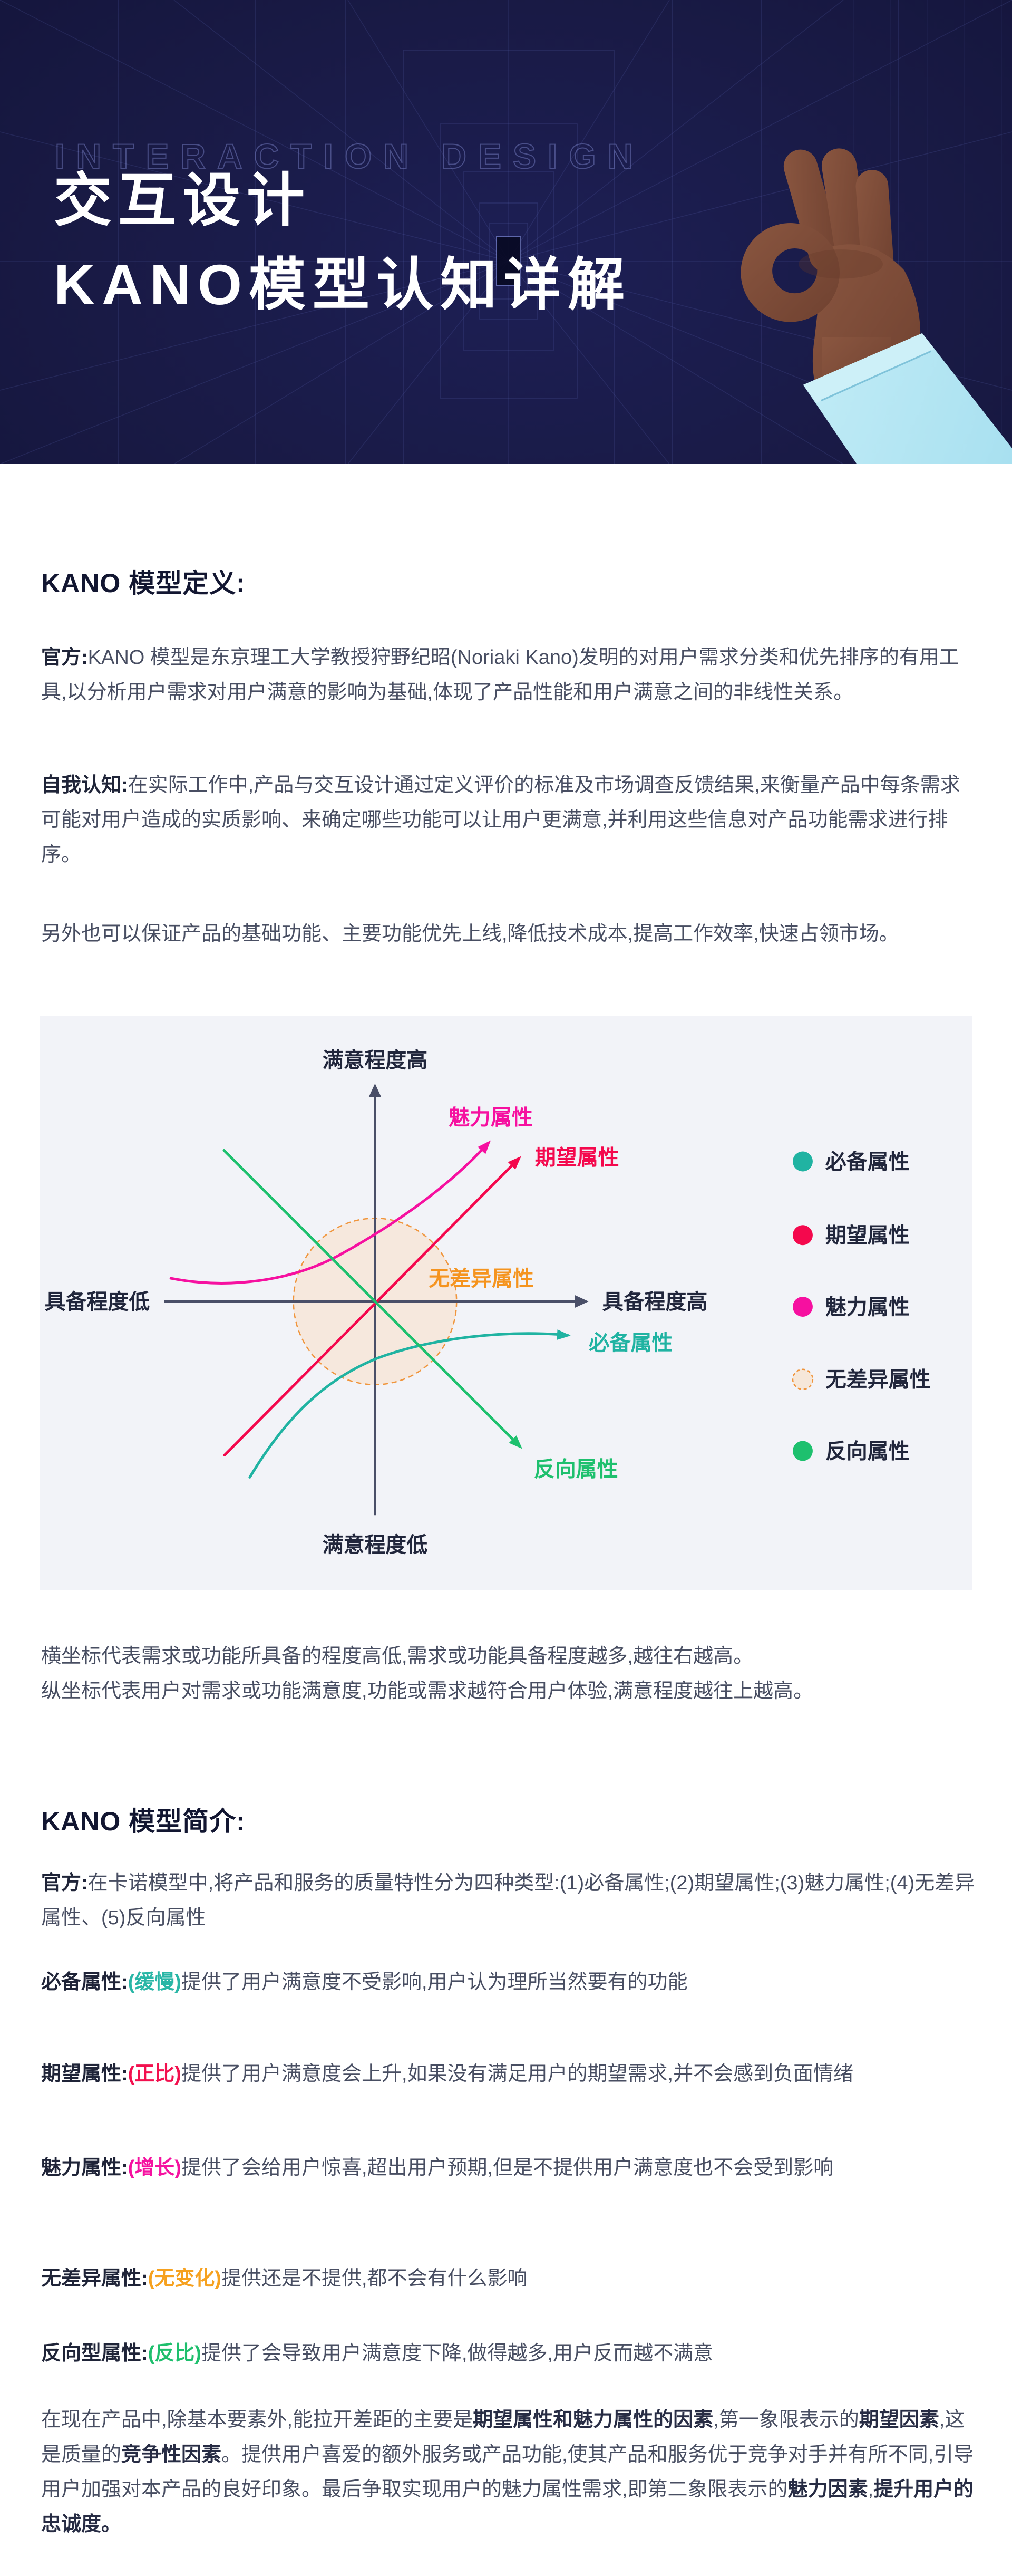 The width and height of the screenshot is (1012, 2576). I want to click on axis-label: 满意程度高, so click(375, 1060).